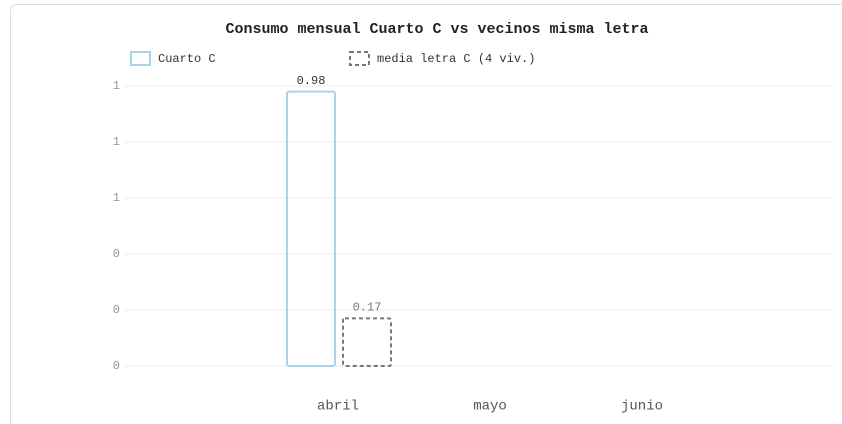  What do you see at coordinates (456, 59) in the screenshot?
I see `legend-label: media letra C (4 viv.)` at bounding box center [456, 59].